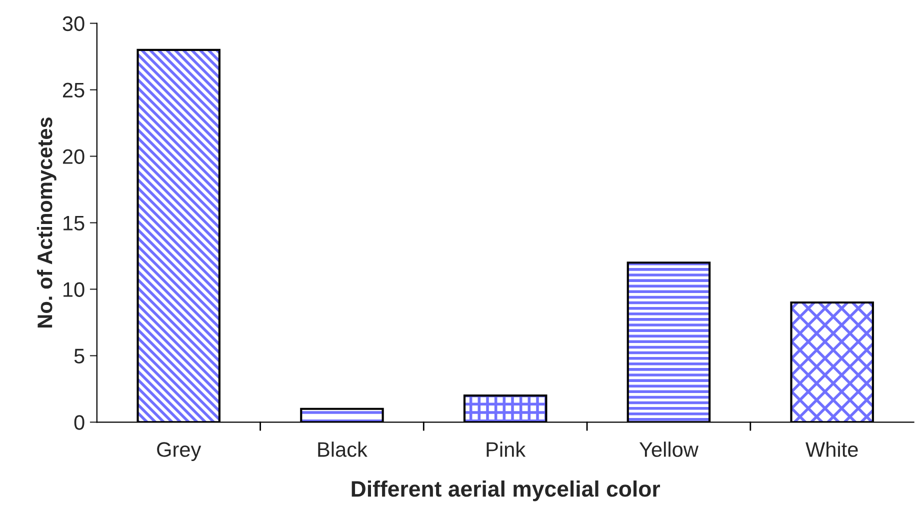 This screenshot has height=518, width=923. I want to click on y-tick-label: 10, so click(74, 289).